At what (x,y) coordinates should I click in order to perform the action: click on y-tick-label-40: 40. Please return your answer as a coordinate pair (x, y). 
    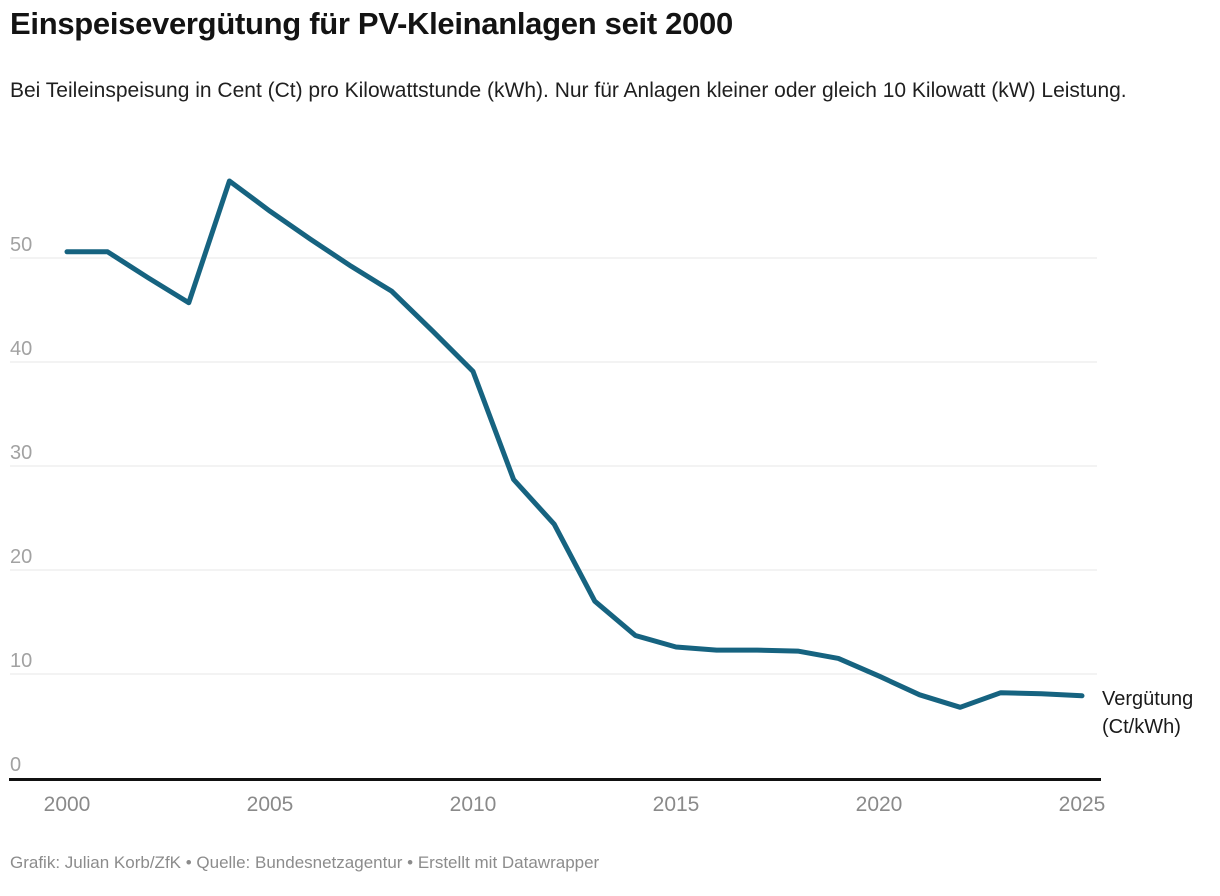
    Looking at the image, I should click on (21, 349).